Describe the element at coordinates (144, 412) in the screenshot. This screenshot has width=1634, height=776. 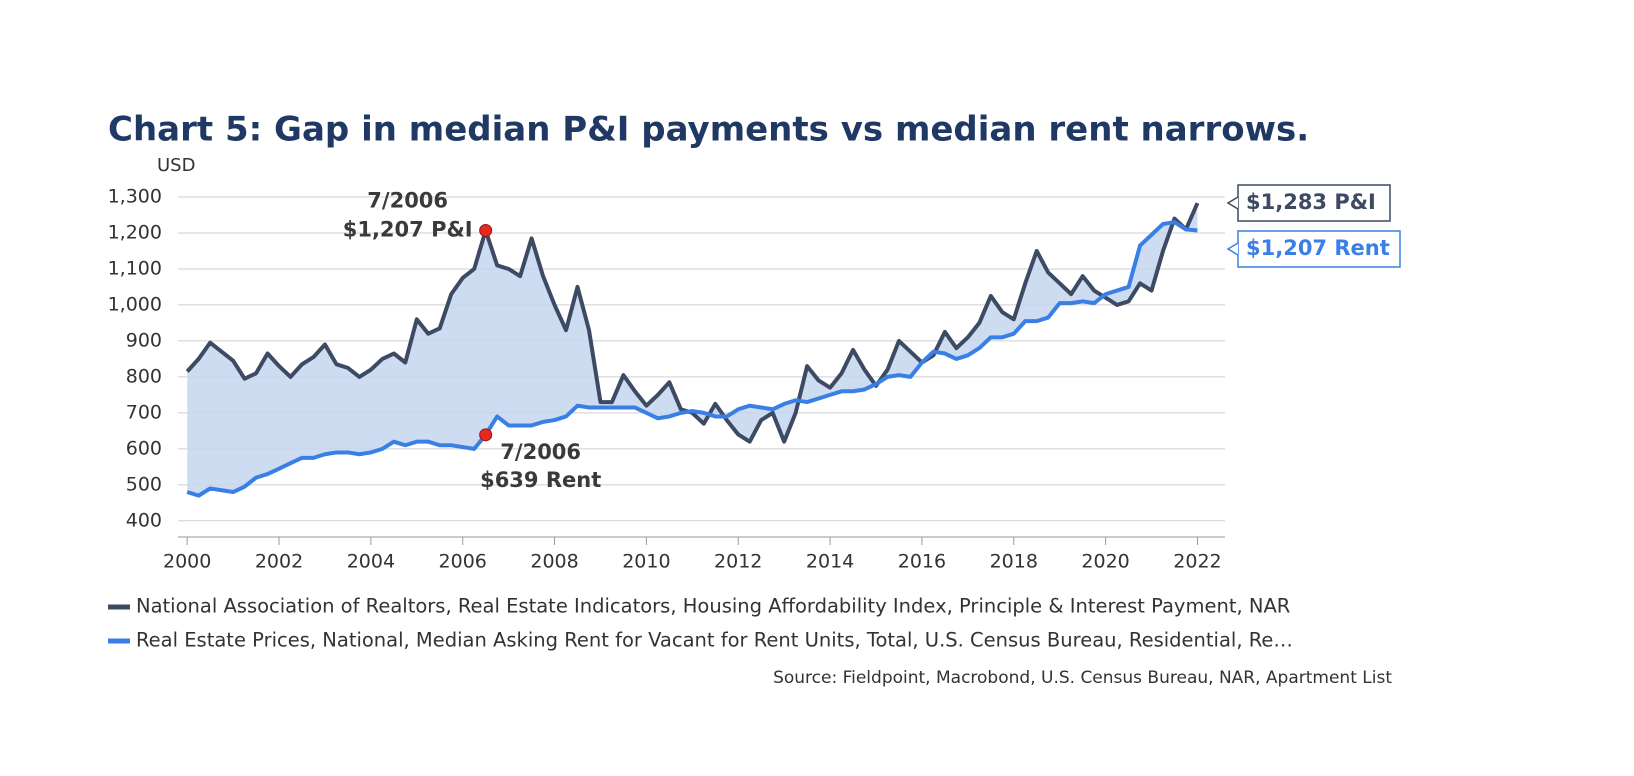
I see `y-tick-label: 700` at that location.